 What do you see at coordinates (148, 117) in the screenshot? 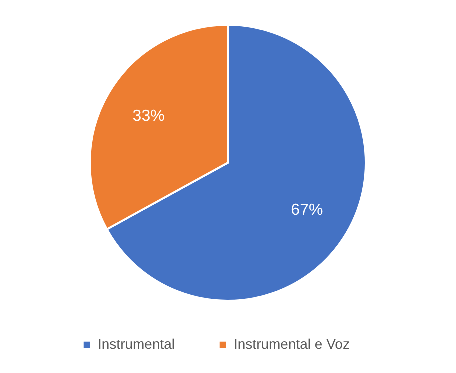
I see `data-label: 33%` at bounding box center [148, 117].